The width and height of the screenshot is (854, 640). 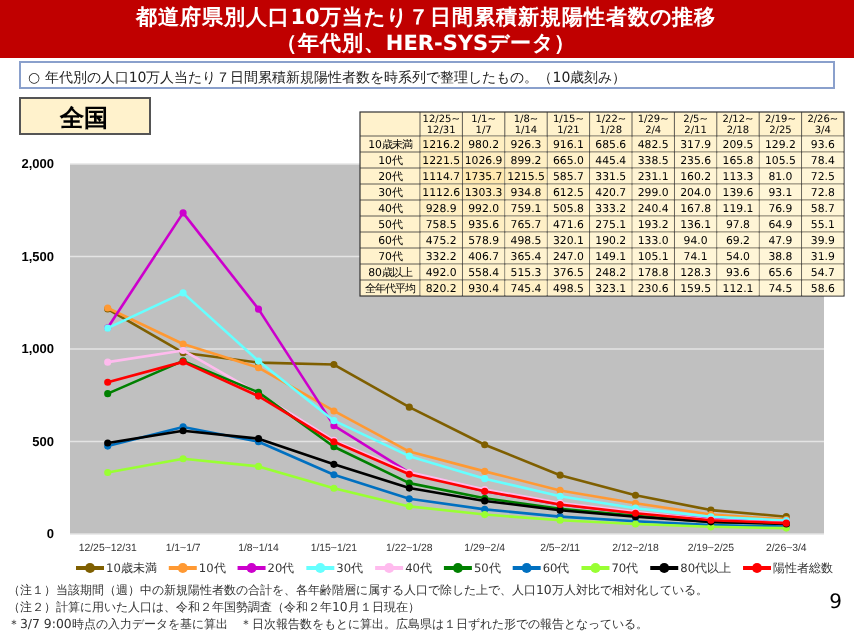 I want to click on chart-title: 都道府県別人口10万当たり７日間累積新規陽性者数の推移, so click(x=425, y=17).